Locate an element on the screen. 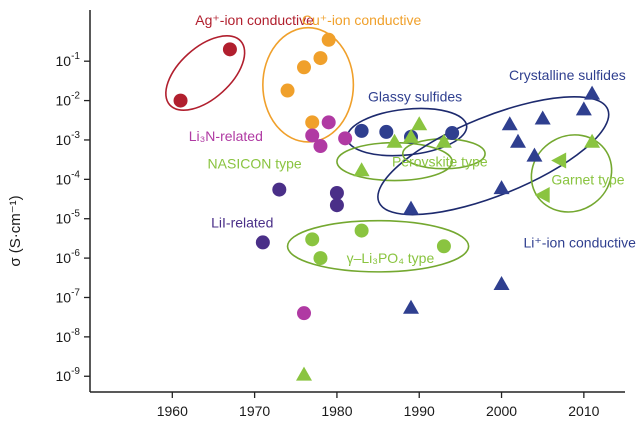 Image resolution: width=640 pixels, height=431 pixels. annotation-7: Perovskite type is located at coordinates (440, 162).